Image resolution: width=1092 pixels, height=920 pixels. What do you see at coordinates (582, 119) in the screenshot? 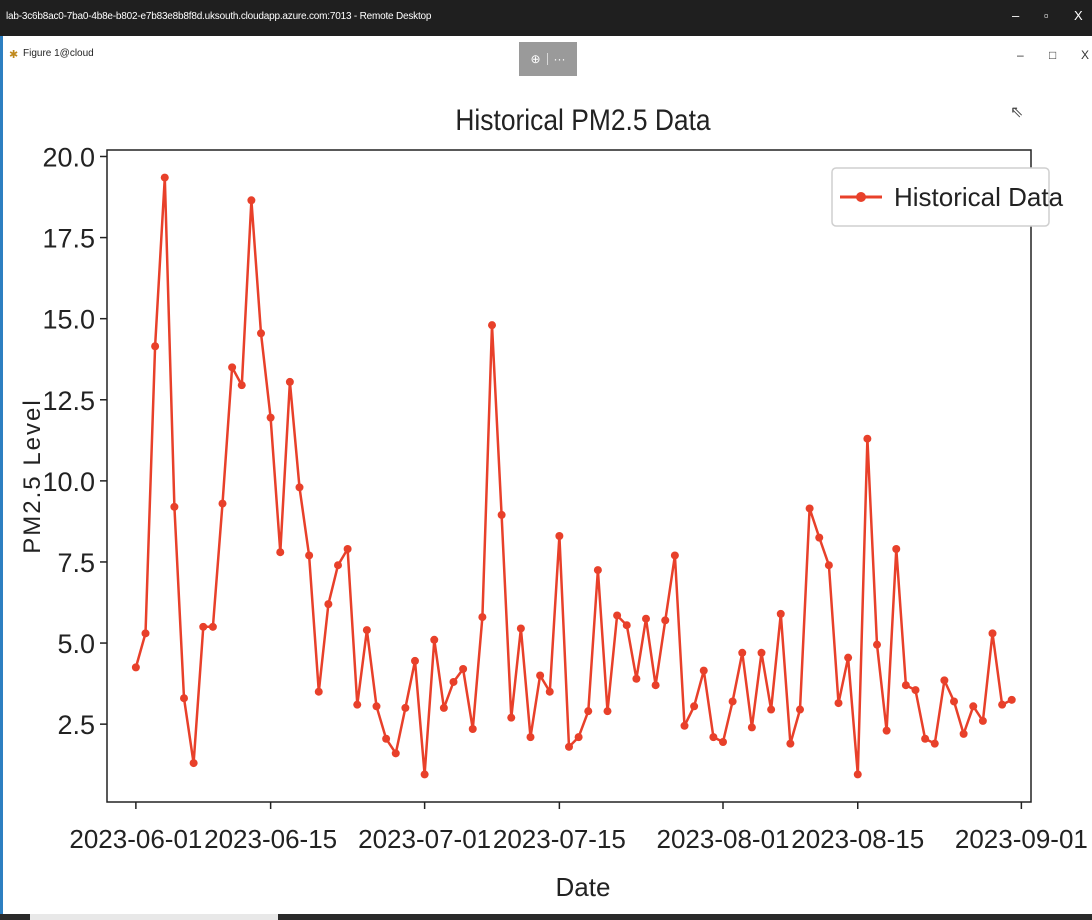
I see `chart-title: Historical PM2.5 Data` at bounding box center [582, 119].